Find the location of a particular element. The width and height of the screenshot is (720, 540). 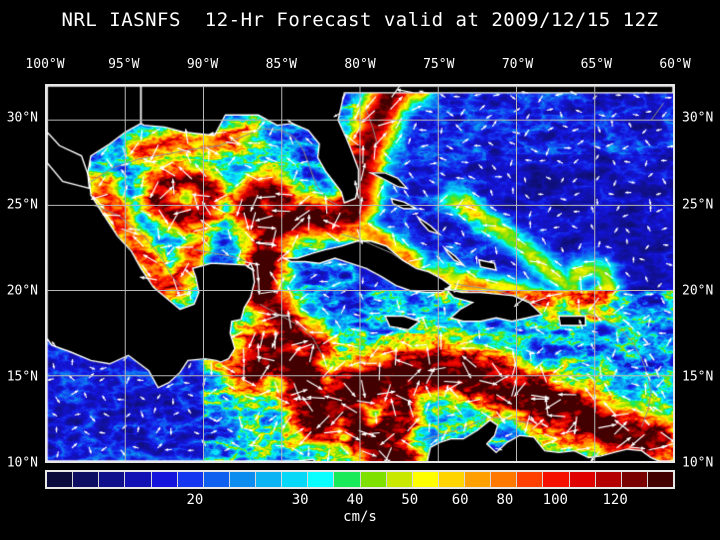

longitude-tick-90W: 90°W is located at coordinates (202, 64).